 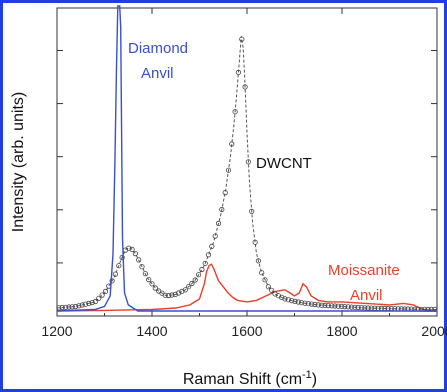 What do you see at coordinates (242, 379) in the screenshot?
I see `x-axis-title-main: Raman Shift (cm` at bounding box center [242, 379].